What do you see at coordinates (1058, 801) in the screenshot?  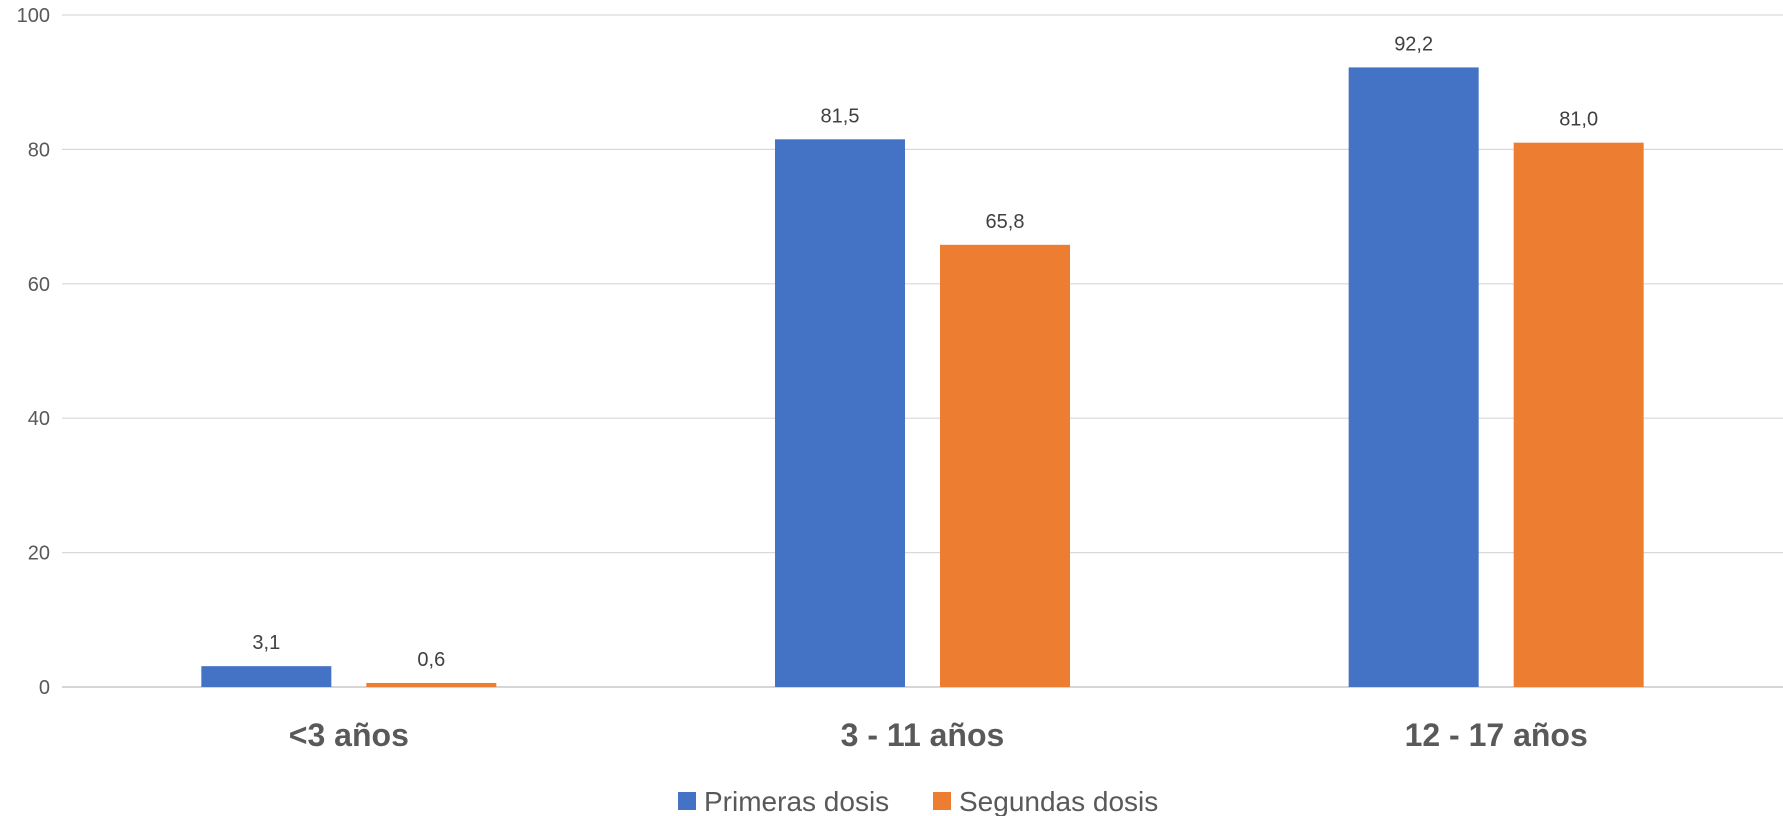 I see `legend-label-1: Segundas dosis` at bounding box center [1058, 801].